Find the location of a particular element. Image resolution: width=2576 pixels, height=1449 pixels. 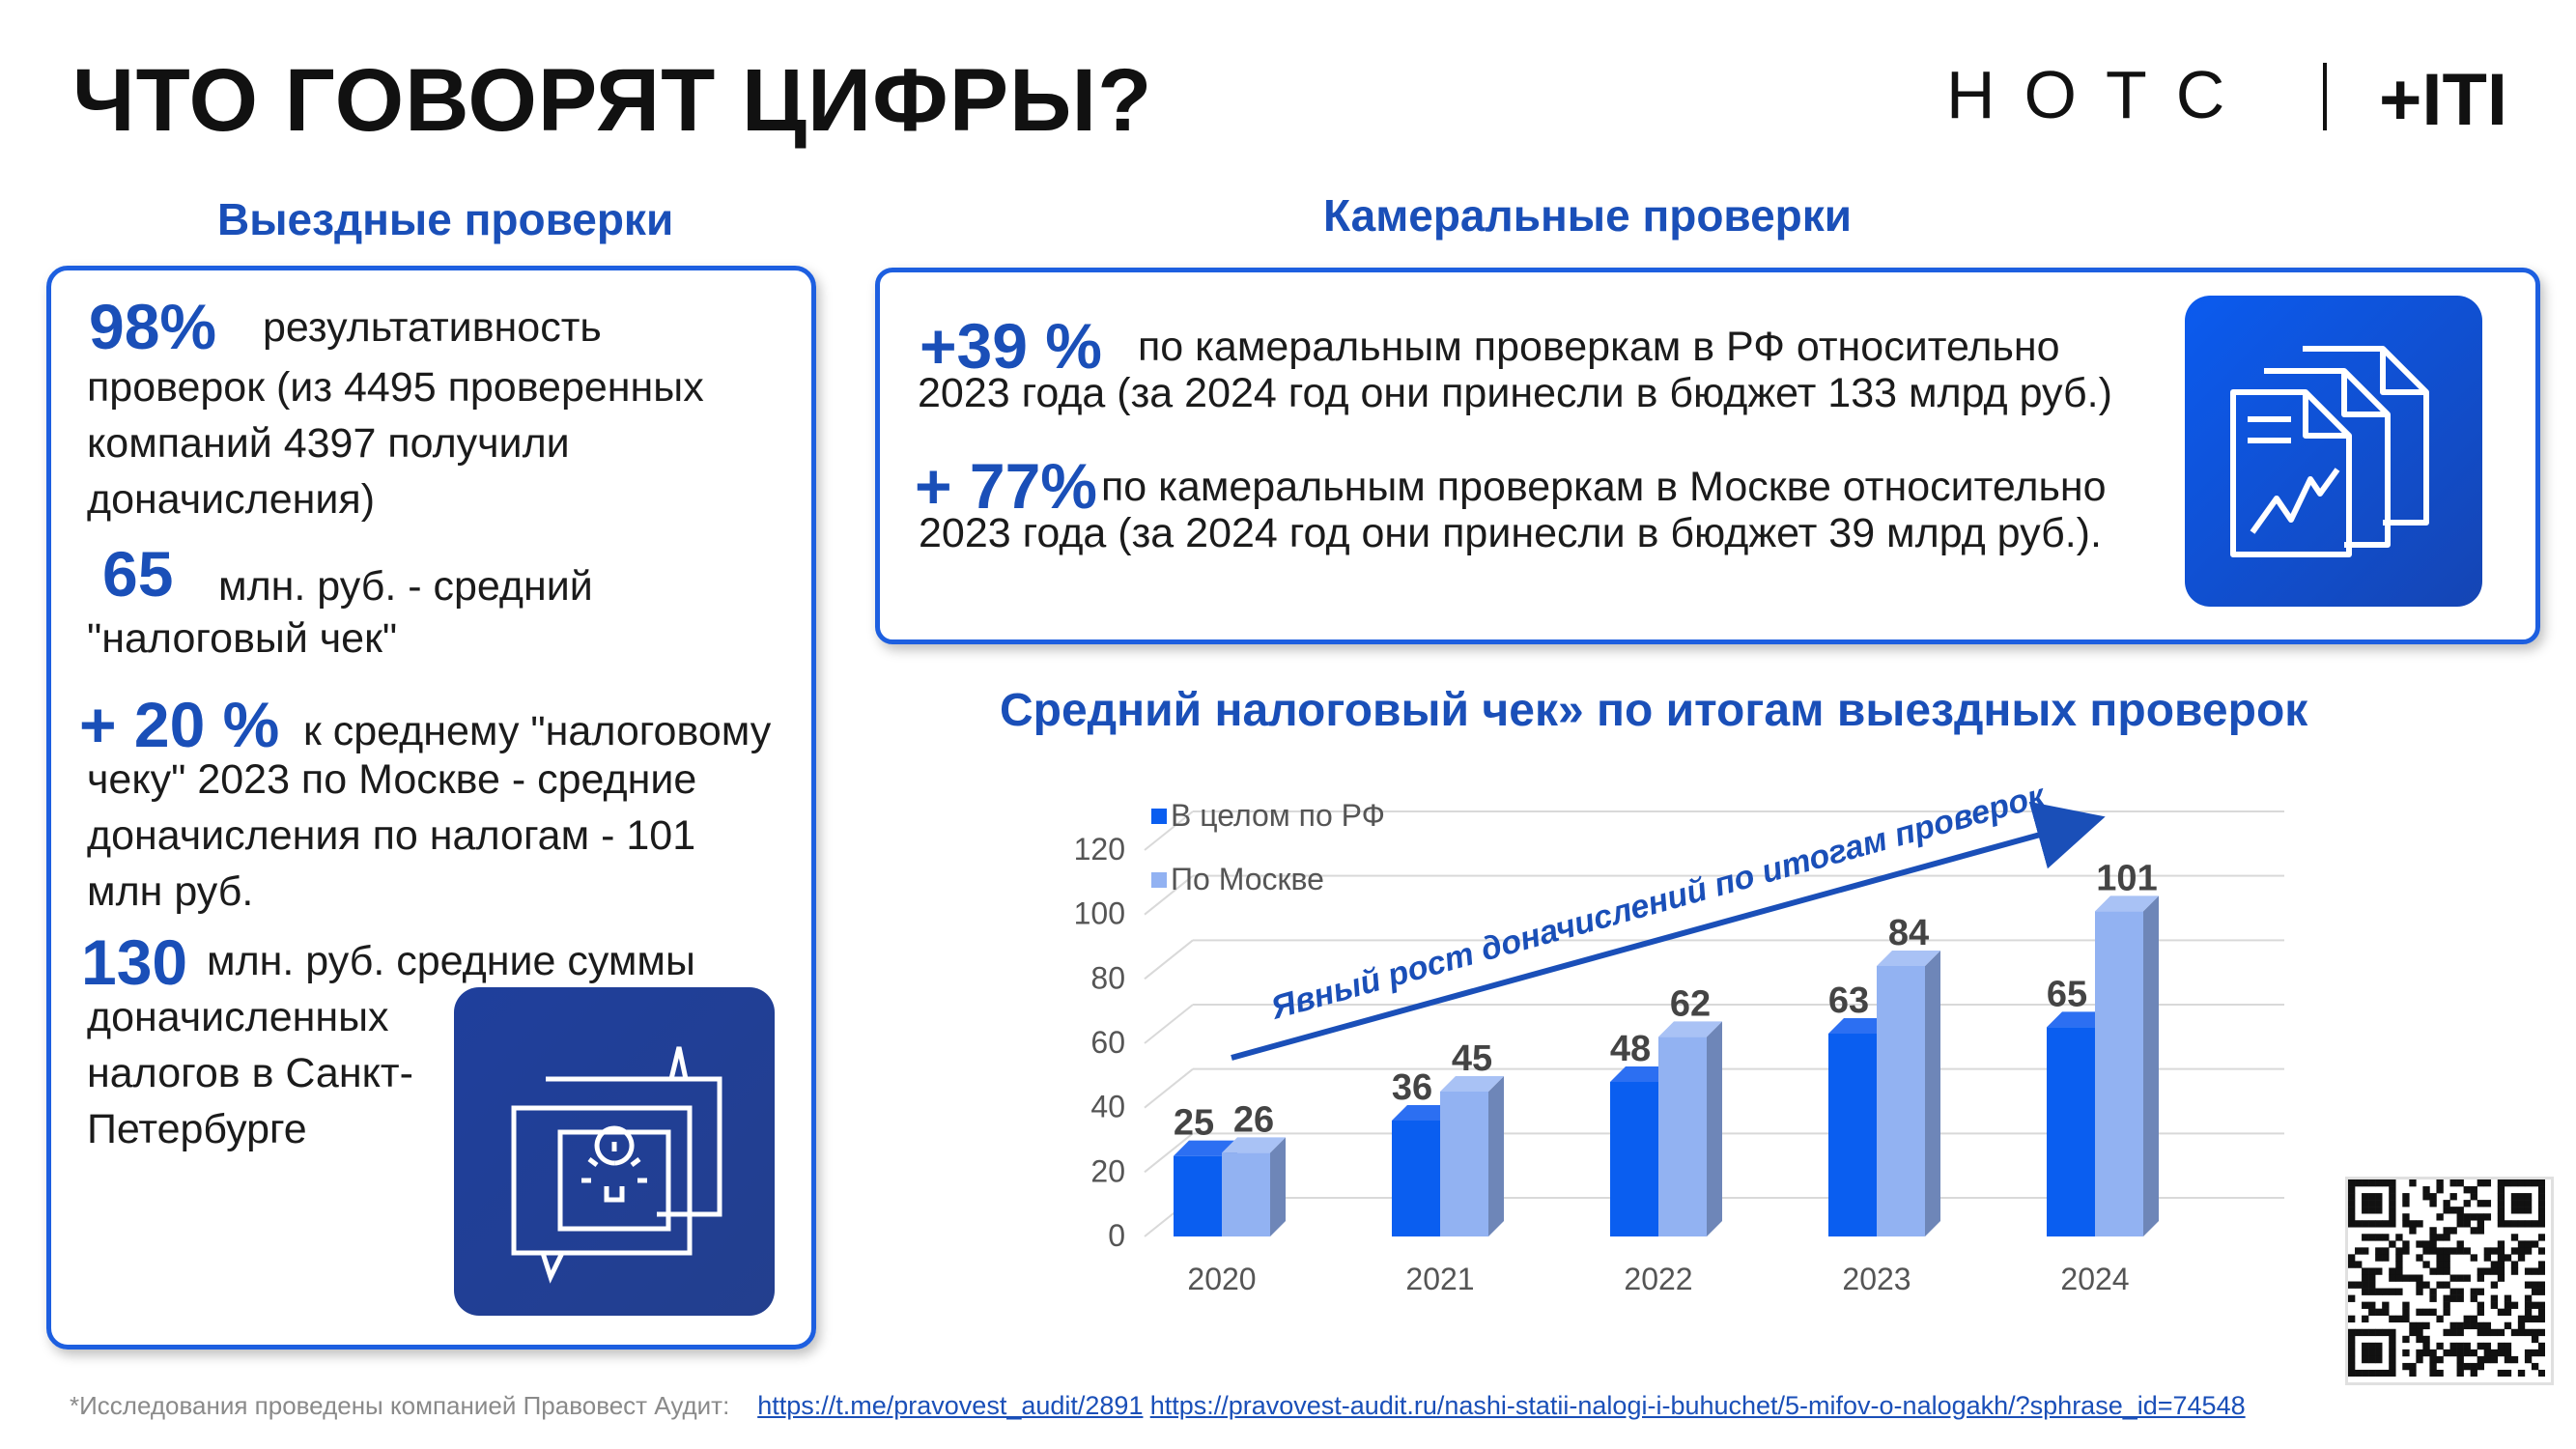

stat-line: млн руб. is located at coordinates (170, 891).